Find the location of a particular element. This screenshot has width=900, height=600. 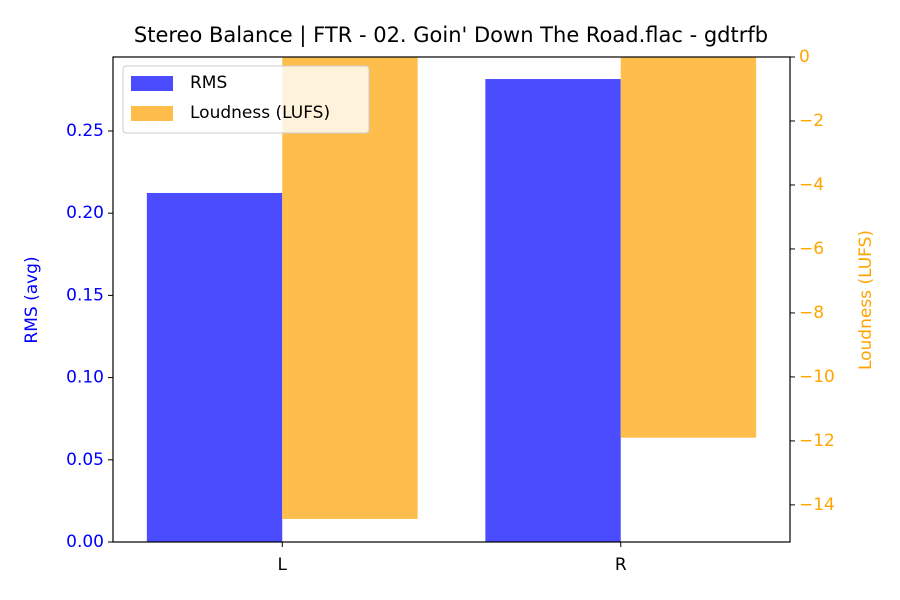

y-tick-label: 0.20 is located at coordinates (85, 213).